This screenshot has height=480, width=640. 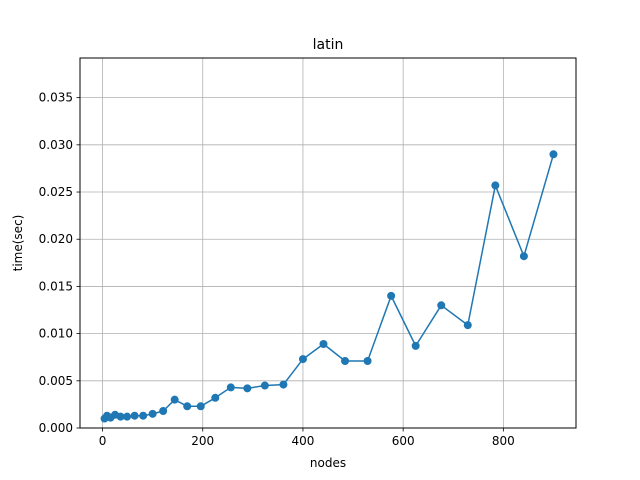 What do you see at coordinates (403, 441) in the screenshot?
I see `x-tick-label: 600` at bounding box center [403, 441].